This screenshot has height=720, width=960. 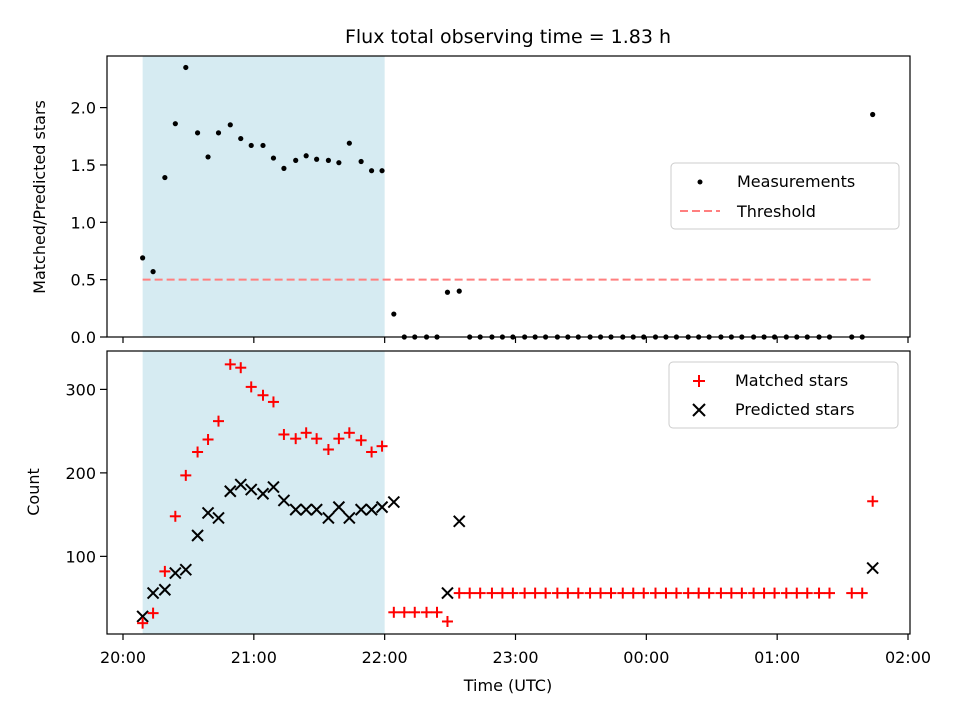 I want to click on x-tick-label: 23:00, so click(x=515, y=657).